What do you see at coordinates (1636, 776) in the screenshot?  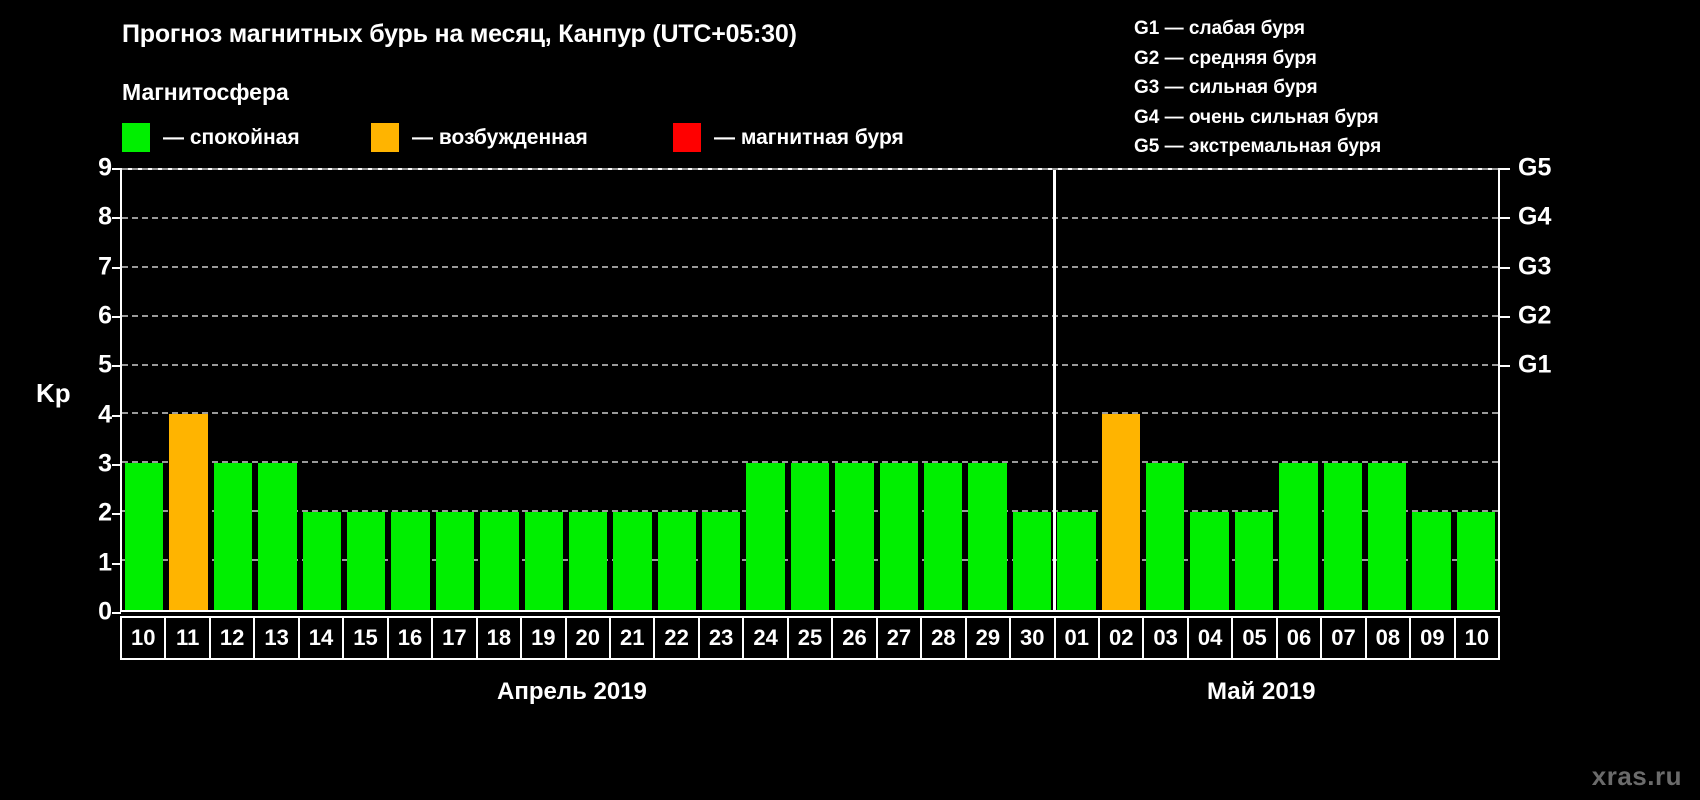 I see `watermark: xras.ru` at bounding box center [1636, 776].